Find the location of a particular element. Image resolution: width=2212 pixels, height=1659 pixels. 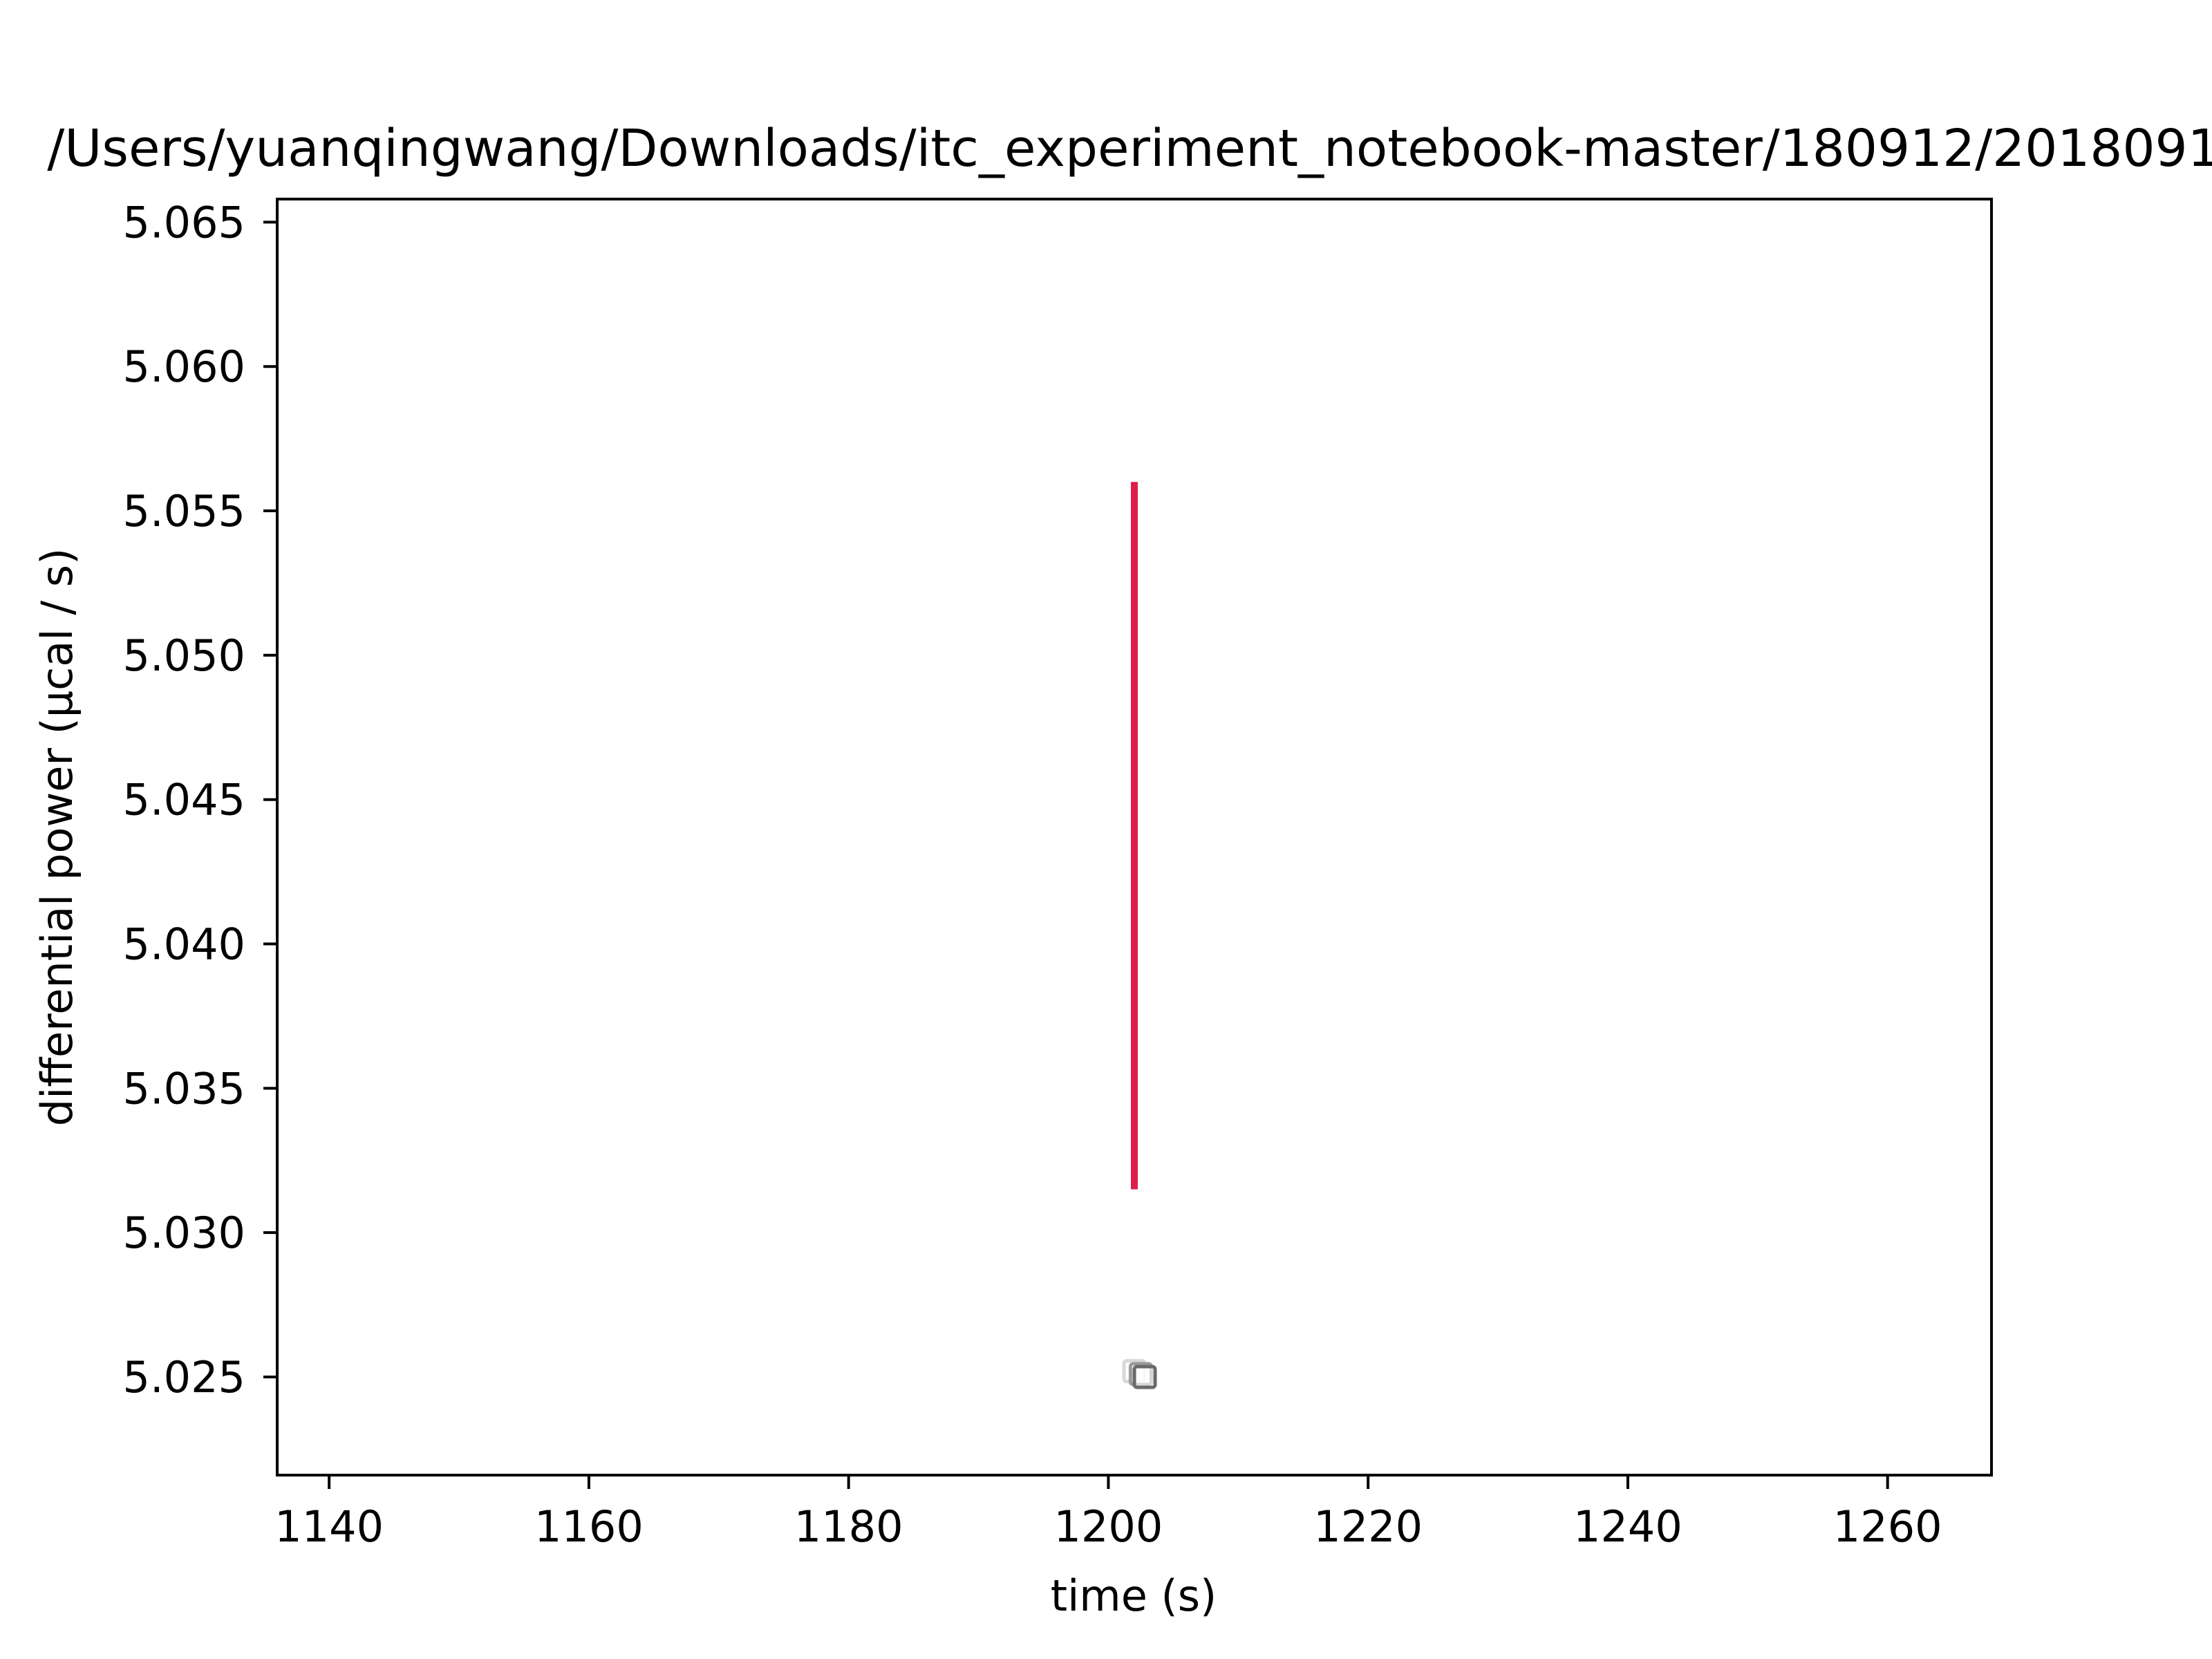

data-marker is located at coordinates (1145, 1377).